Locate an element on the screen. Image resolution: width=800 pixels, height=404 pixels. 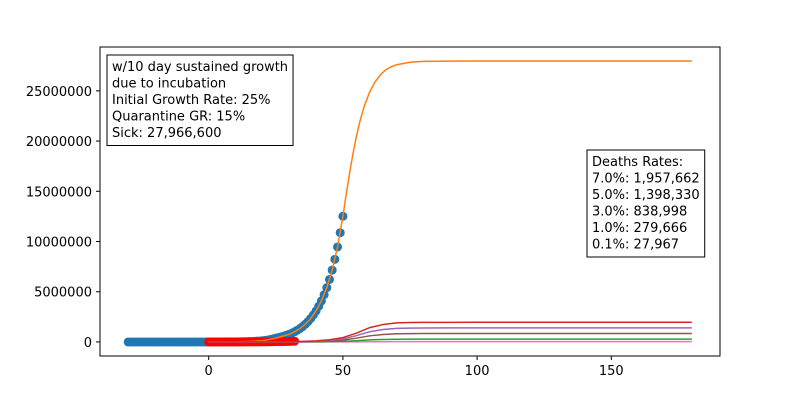
deaths-line: 1.0%: 279,666 is located at coordinates (639, 228).